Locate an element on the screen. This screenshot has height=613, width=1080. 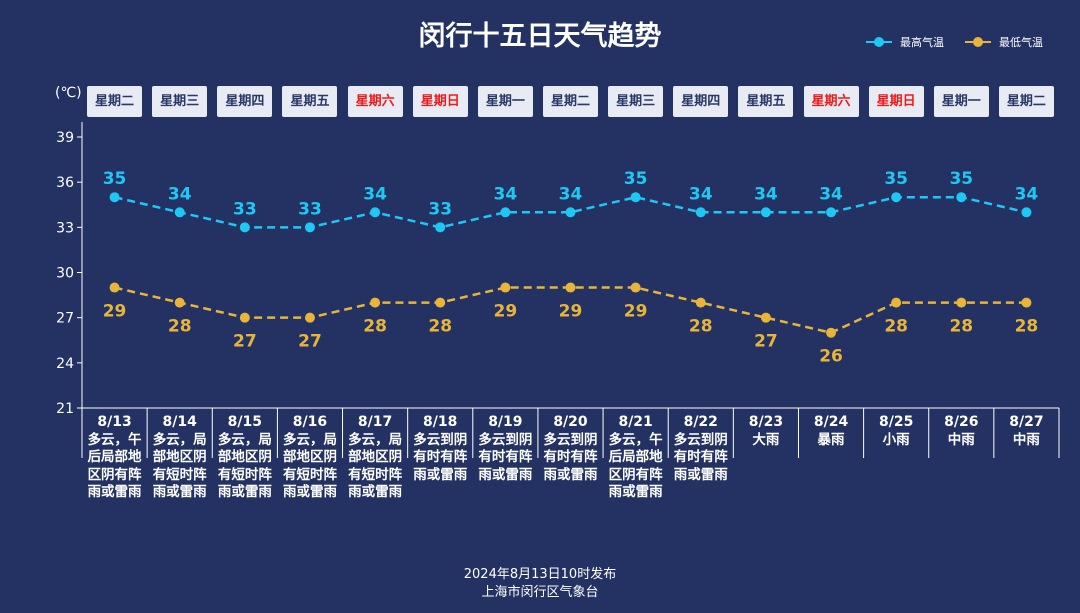
day-forecast: 8/17 多云，局部地区阴有短时阵雨或雷雨 is located at coordinates (375, 458).